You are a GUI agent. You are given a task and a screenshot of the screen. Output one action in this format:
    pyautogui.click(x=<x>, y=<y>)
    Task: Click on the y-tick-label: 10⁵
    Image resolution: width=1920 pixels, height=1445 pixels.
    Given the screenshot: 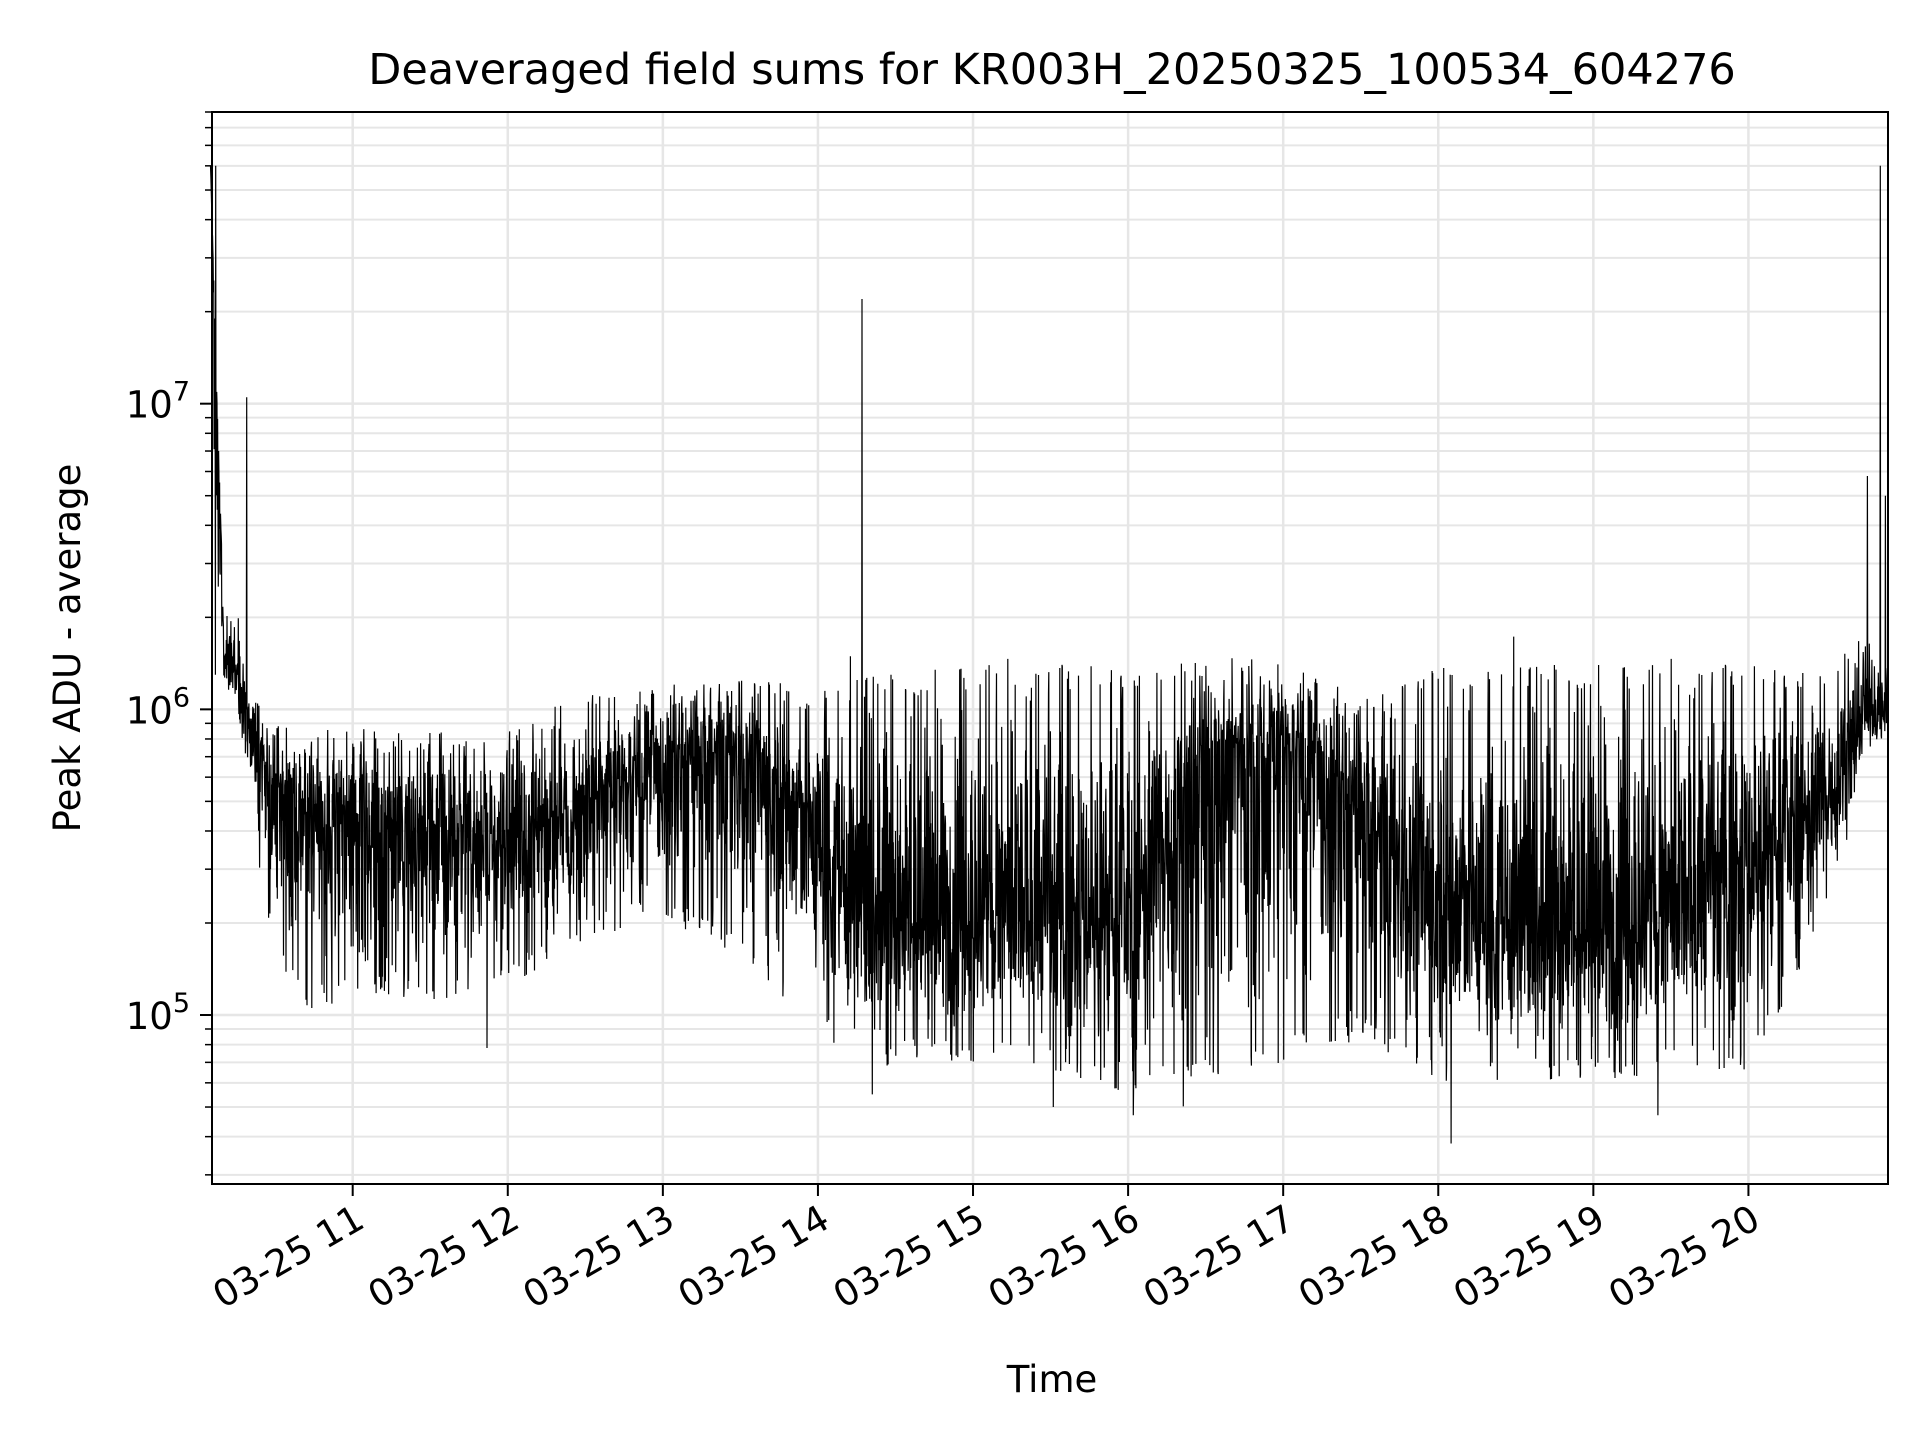 What is the action you would take?
    pyautogui.click(x=158, y=1013)
    